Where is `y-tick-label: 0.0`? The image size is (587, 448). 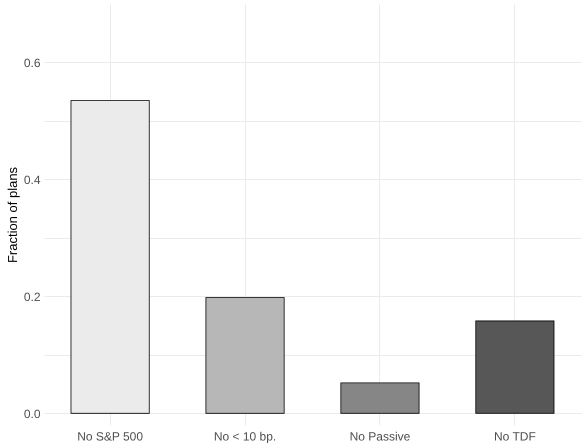
y-tick-label: 0.0 is located at coordinates (32, 413).